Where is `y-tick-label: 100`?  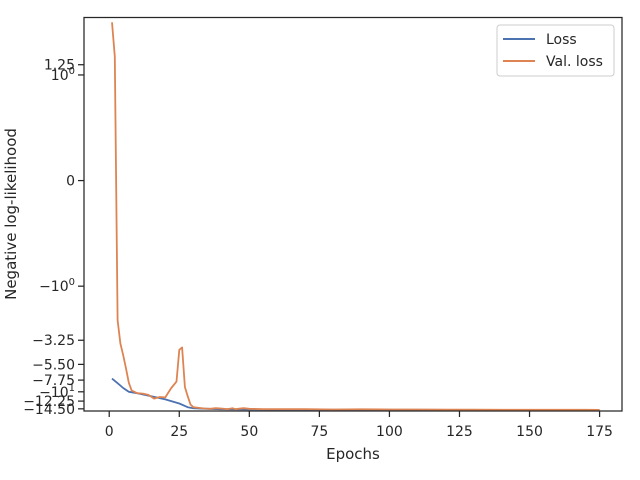
y-tick-label: 100 is located at coordinates (63, 75).